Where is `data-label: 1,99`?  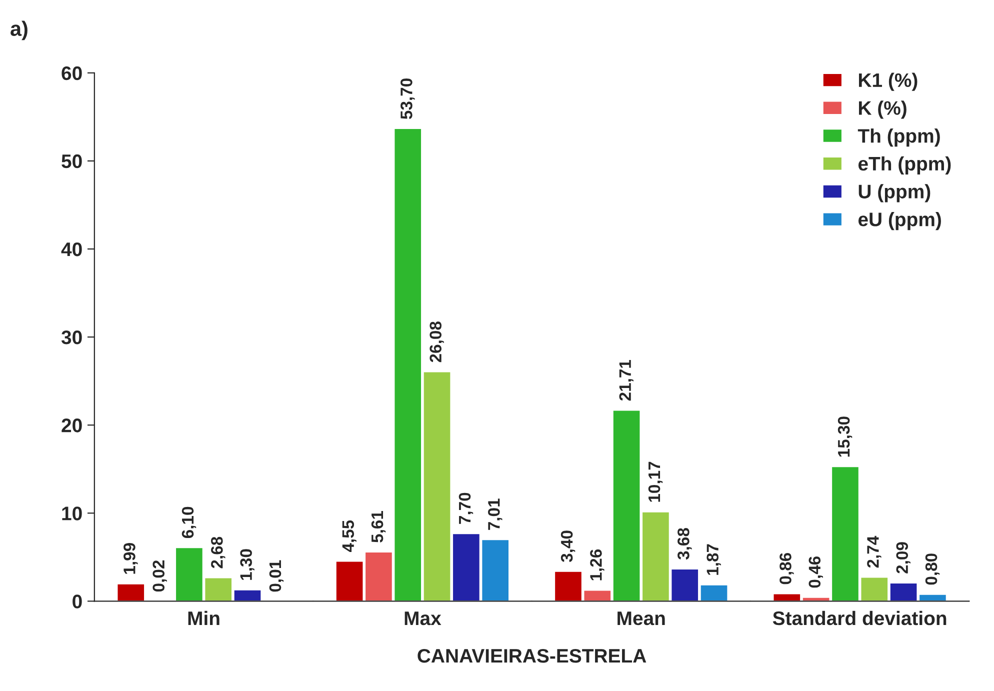
data-label: 1,99 is located at coordinates (131, 558).